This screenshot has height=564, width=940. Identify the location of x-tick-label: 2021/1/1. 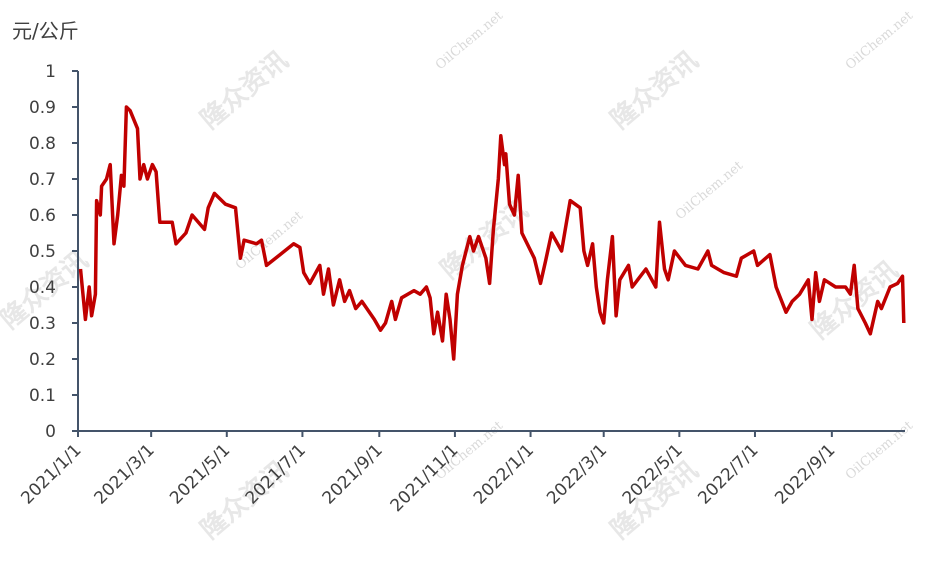
(51, 474).